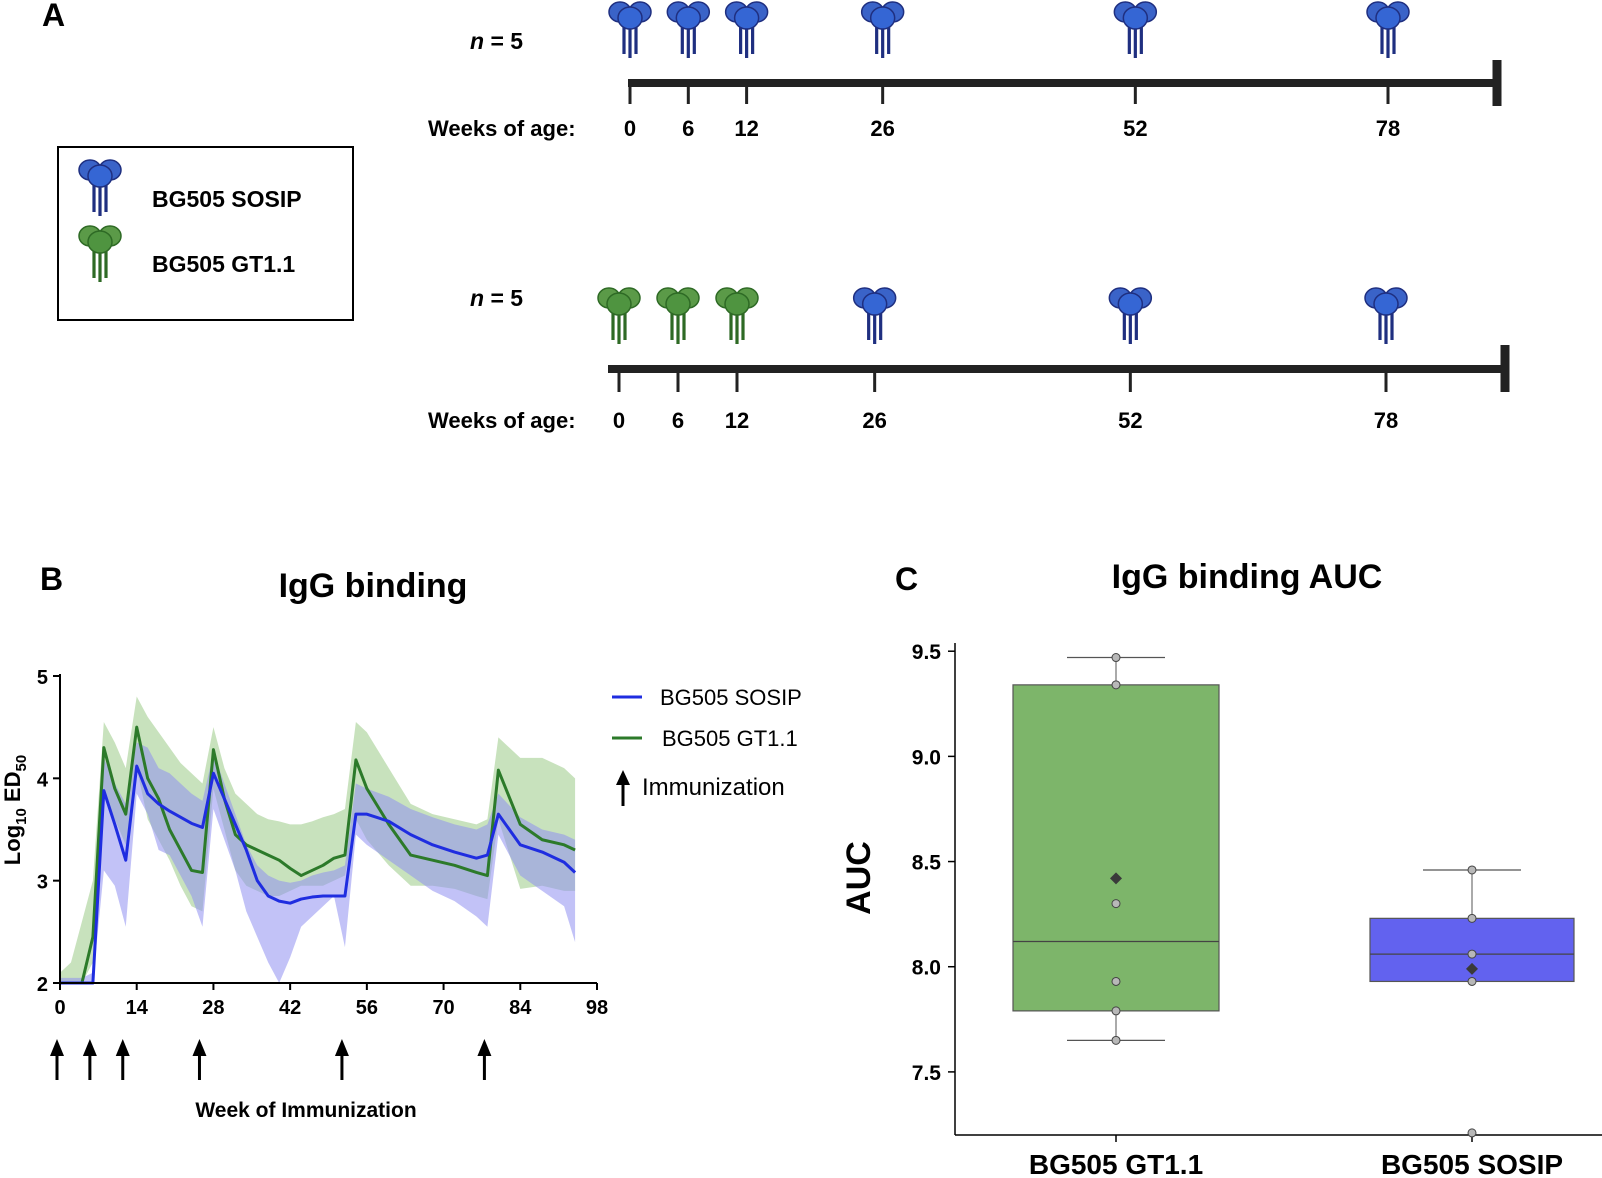 This screenshot has width=1602, height=1178. Describe the element at coordinates (965, 70) in the screenshot. I see `timeline-1: n = 5 0 6 12 26 52 78 Weeks of age:` at that location.